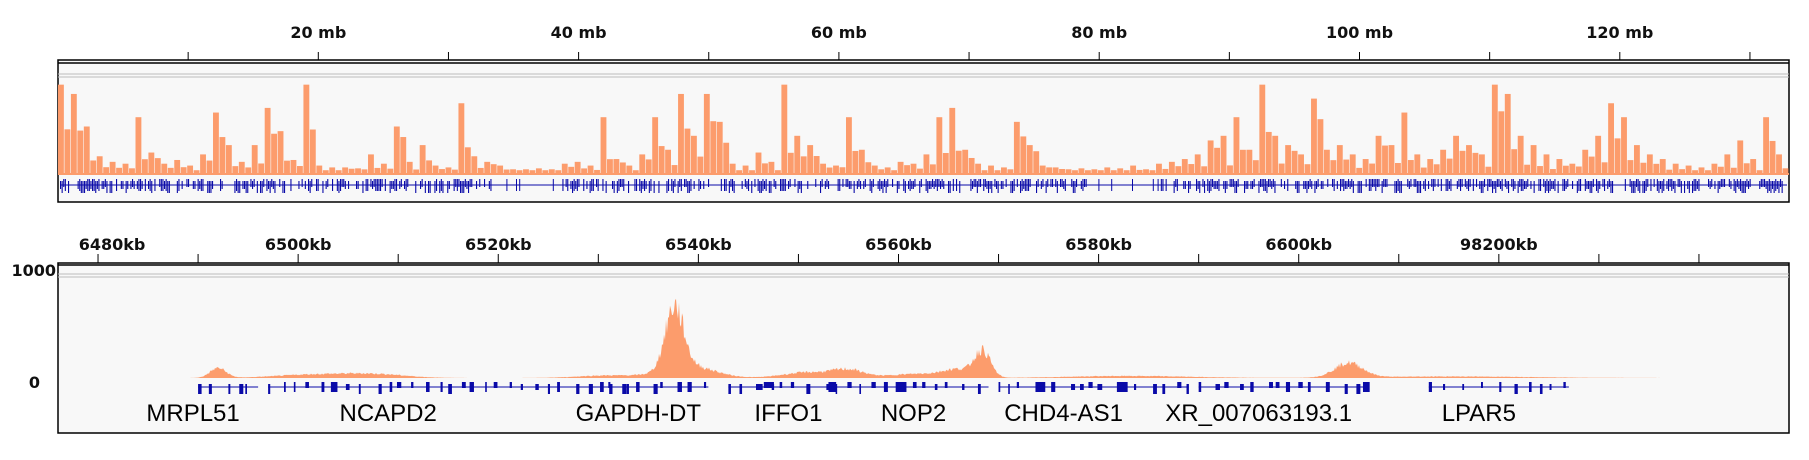  I want to click on gene-density-track, so click(923, 186).